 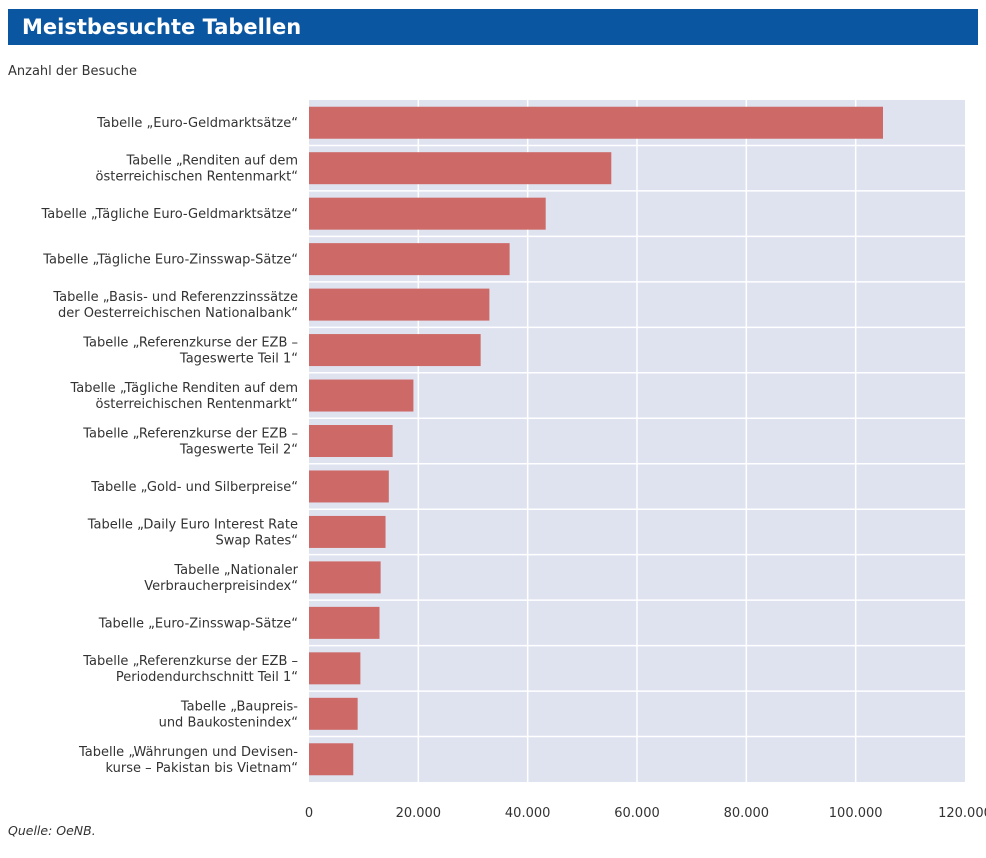 I want to click on category-label: Tabelle „Baupreis-und Baukostenindex“, so click(x=229, y=714).